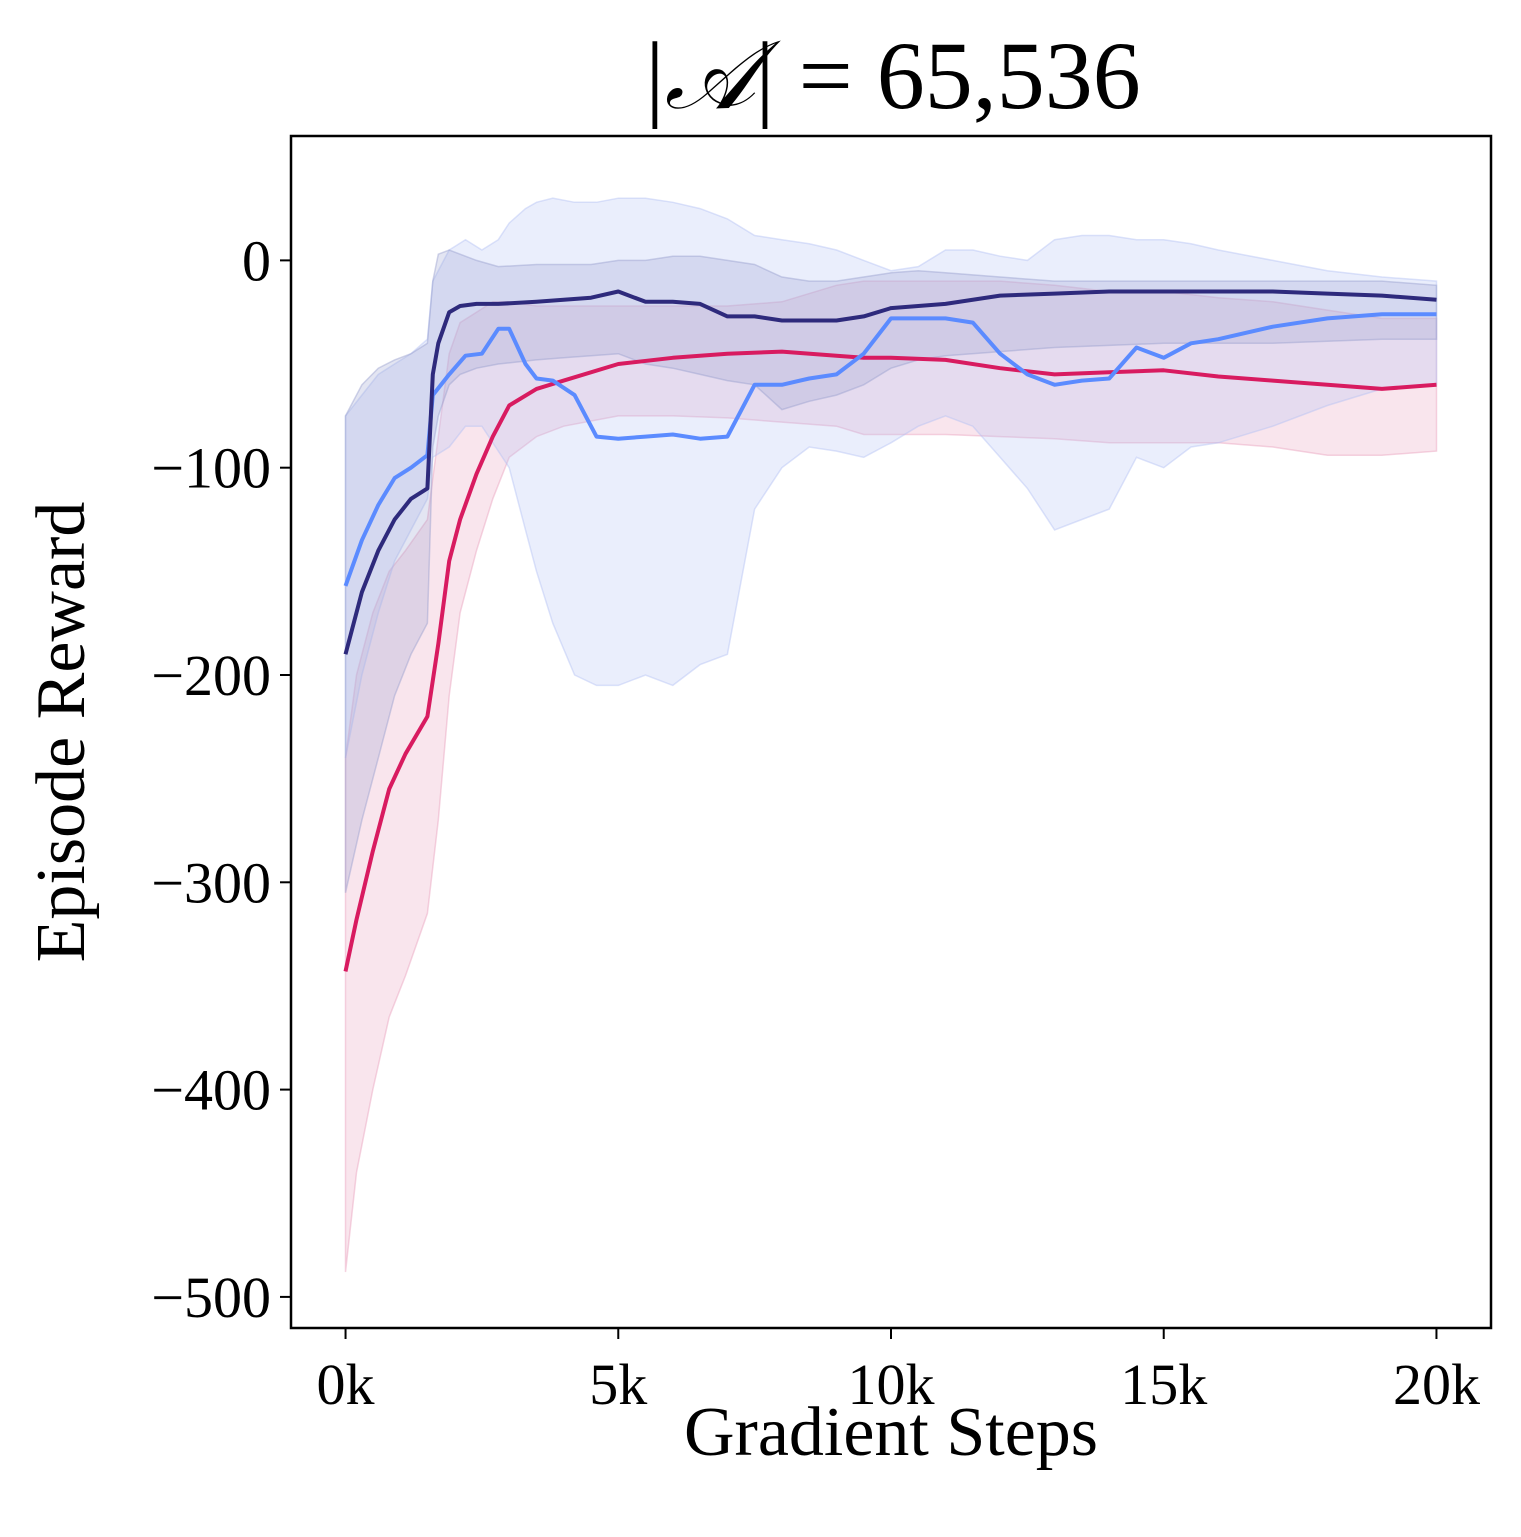 Image resolution: width=1521 pixels, height=1537 pixels. Describe the element at coordinates (890, 449) in the screenshot. I see `series-2-line` at that location.